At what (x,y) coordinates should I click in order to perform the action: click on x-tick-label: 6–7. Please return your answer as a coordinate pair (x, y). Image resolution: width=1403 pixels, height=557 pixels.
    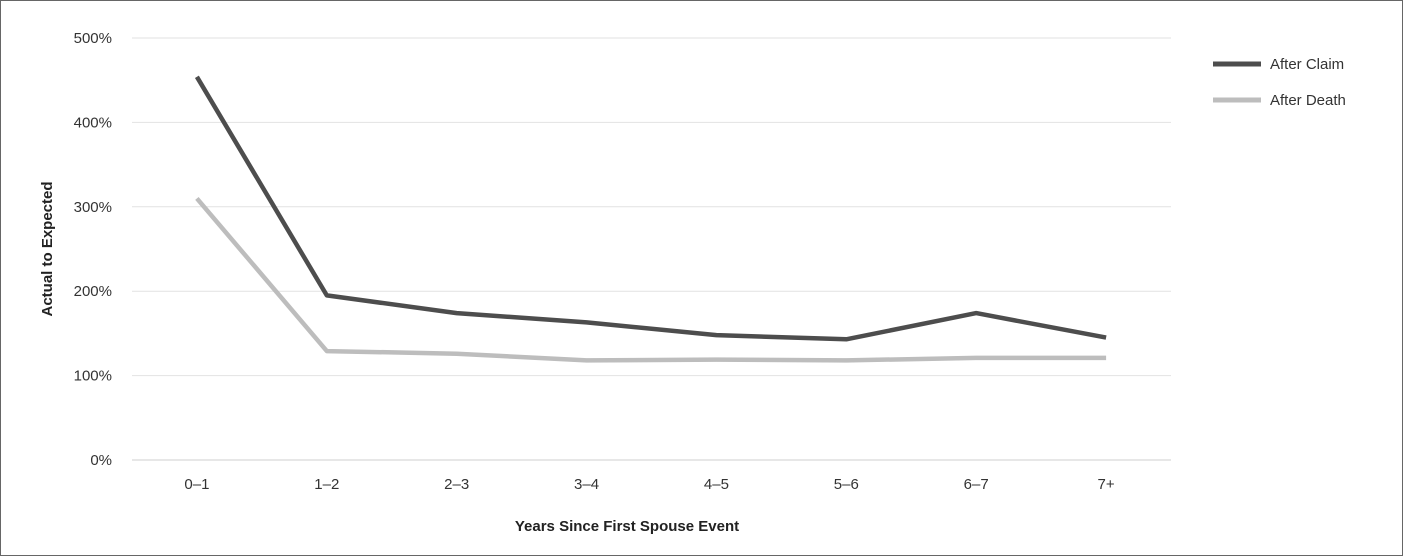
    Looking at the image, I should click on (976, 484).